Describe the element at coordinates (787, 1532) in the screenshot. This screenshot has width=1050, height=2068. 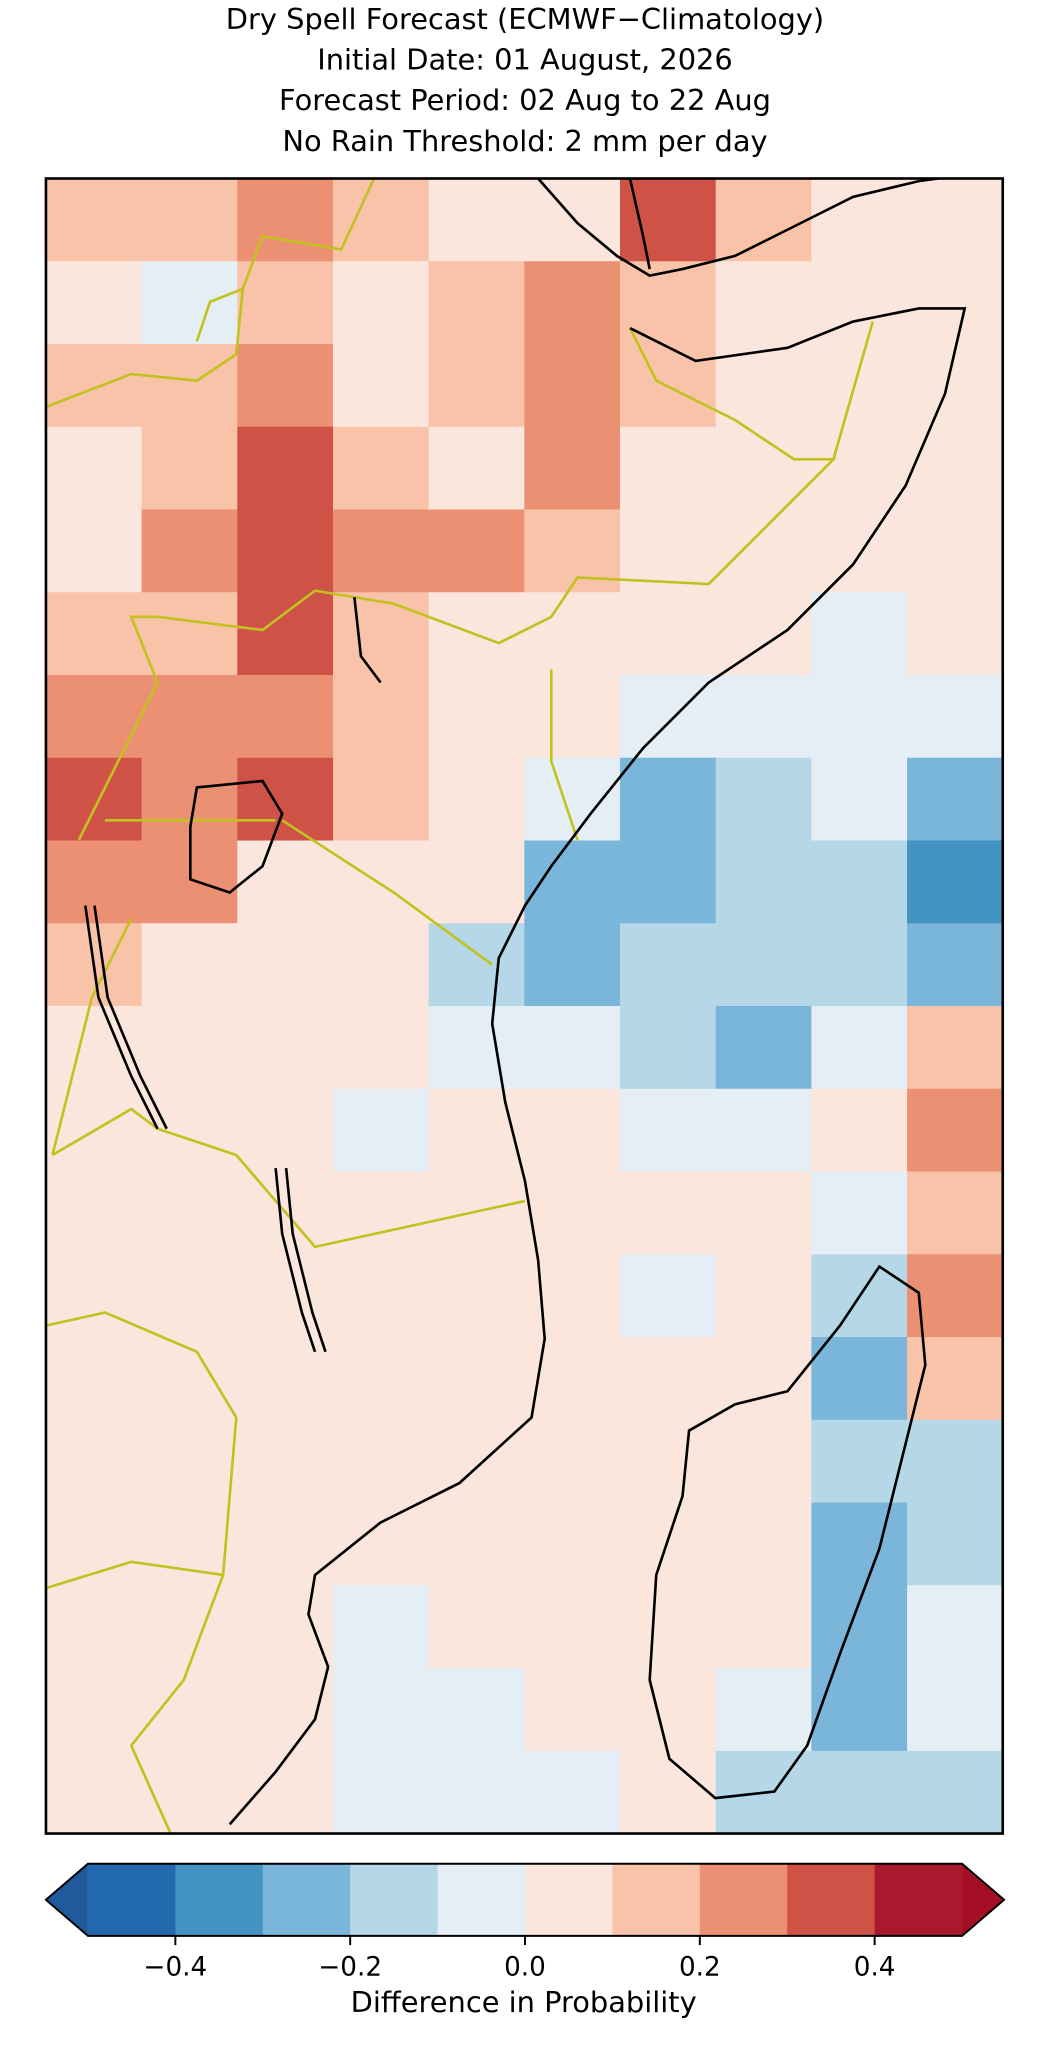
I see `madagascar` at that location.